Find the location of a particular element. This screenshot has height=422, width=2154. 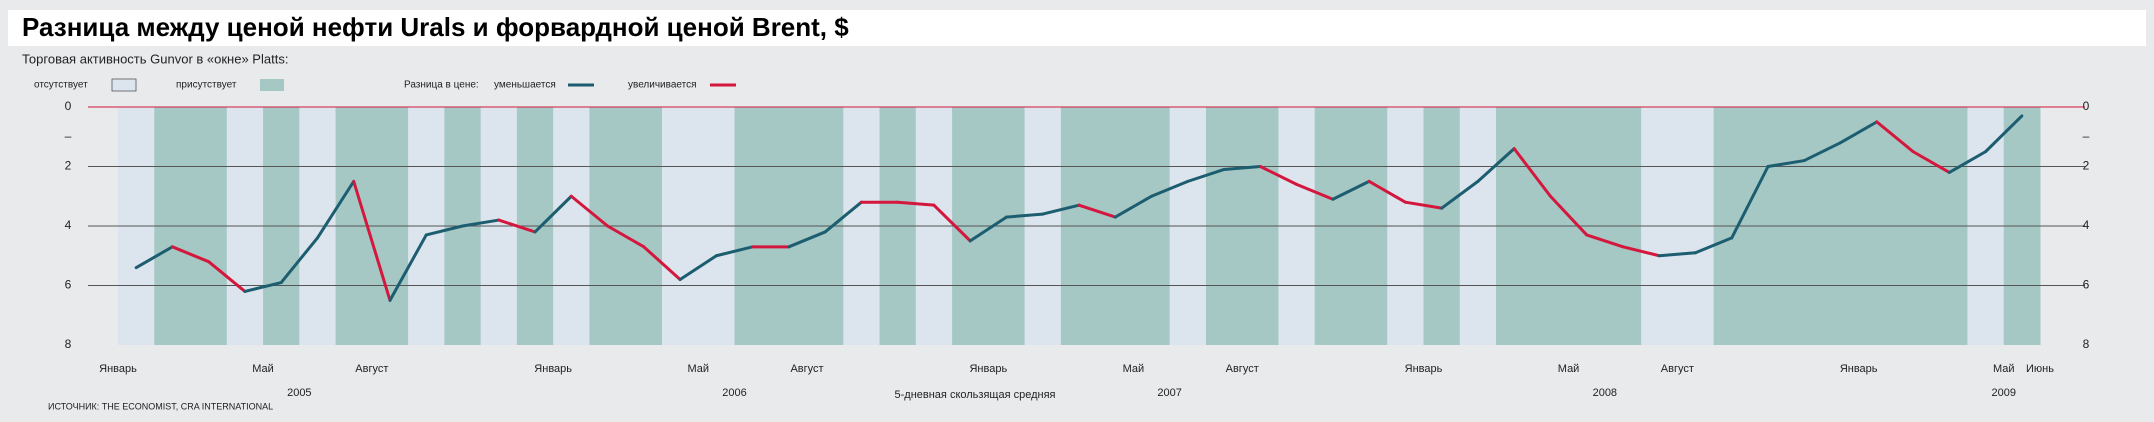

legend-label: присутствует is located at coordinates (206, 85).